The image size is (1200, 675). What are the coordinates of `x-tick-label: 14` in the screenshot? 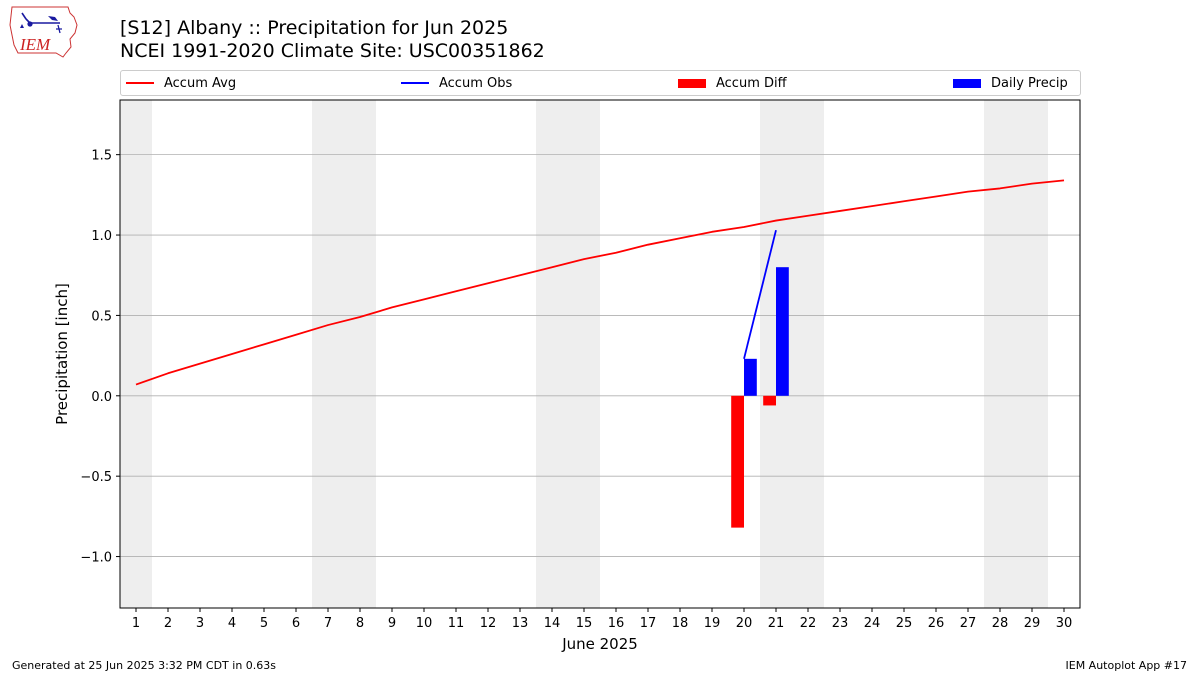 It's located at (552, 623).